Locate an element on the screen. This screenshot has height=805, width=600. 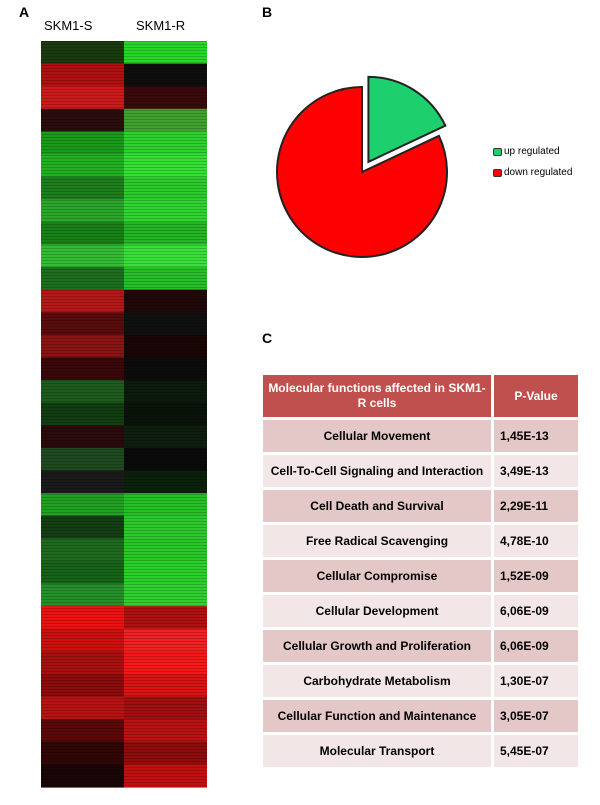
legend-item-up: up regulated is located at coordinates (526, 151).